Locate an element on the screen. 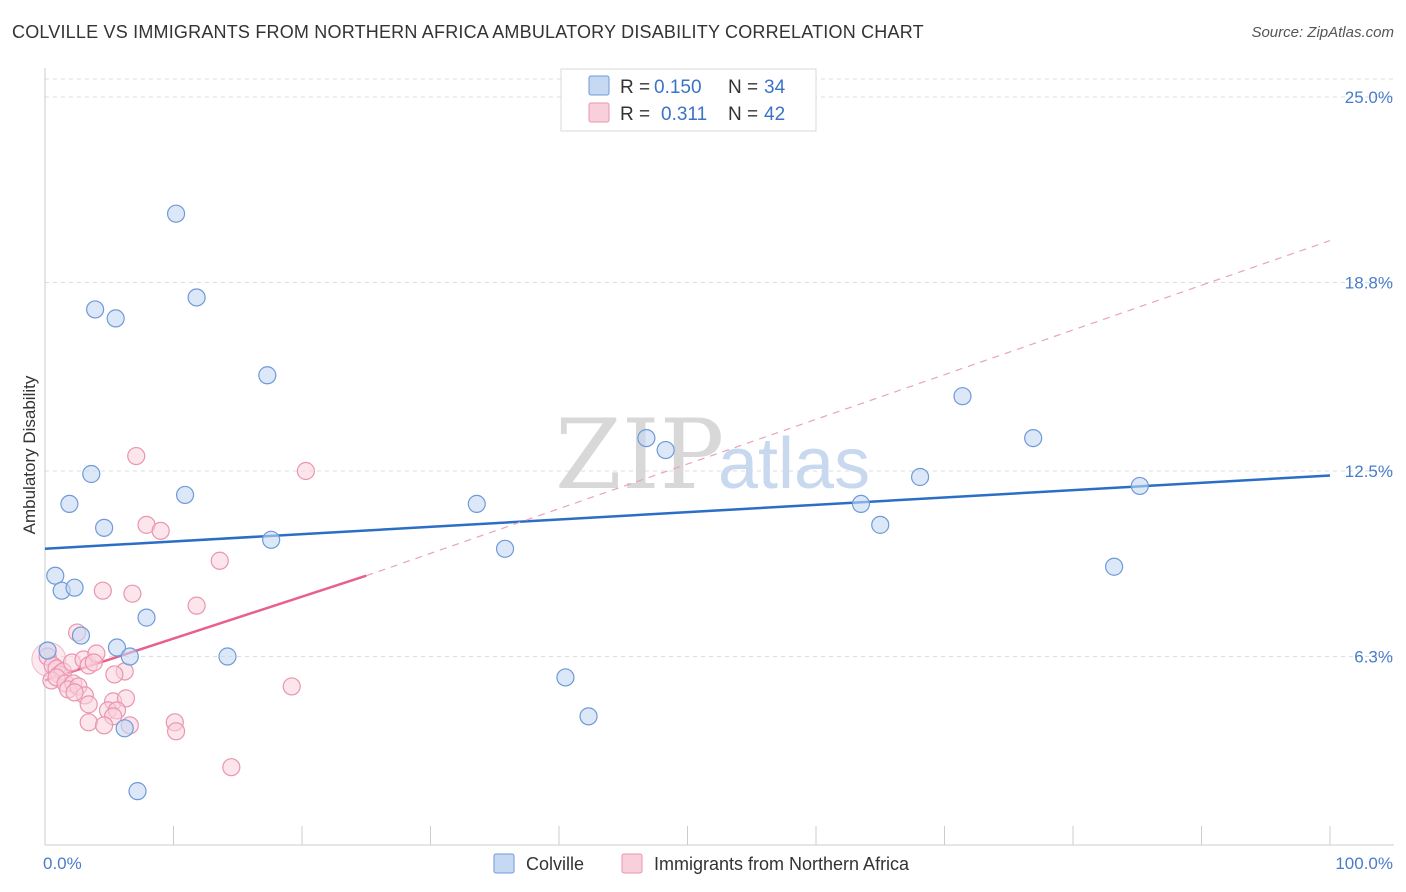  legend-n-value-colville: 34 is located at coordinates (775, 87).